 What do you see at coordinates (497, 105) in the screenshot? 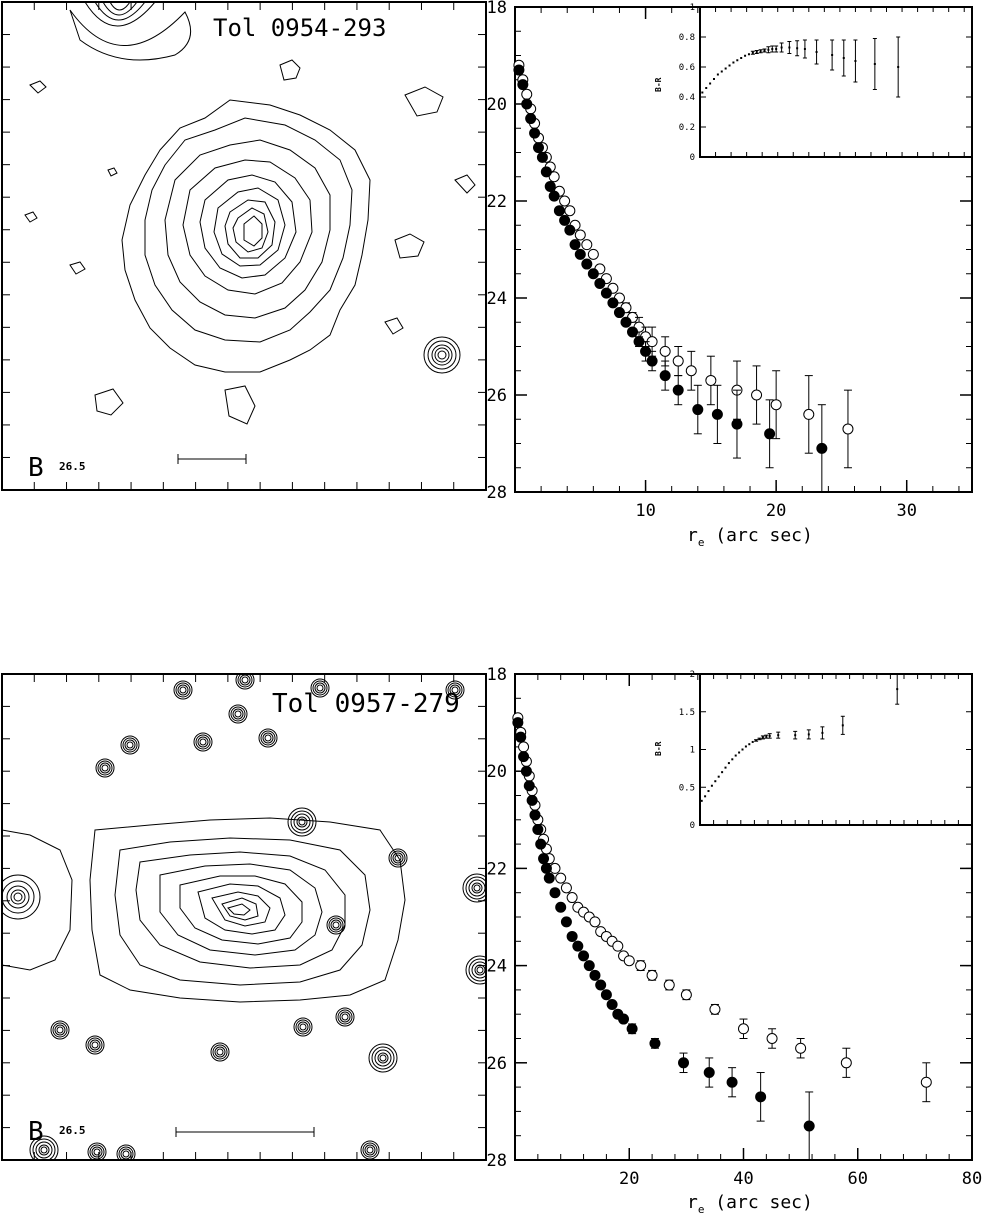
I see `y-tick-label: 20` at bounding box center [497, 105].